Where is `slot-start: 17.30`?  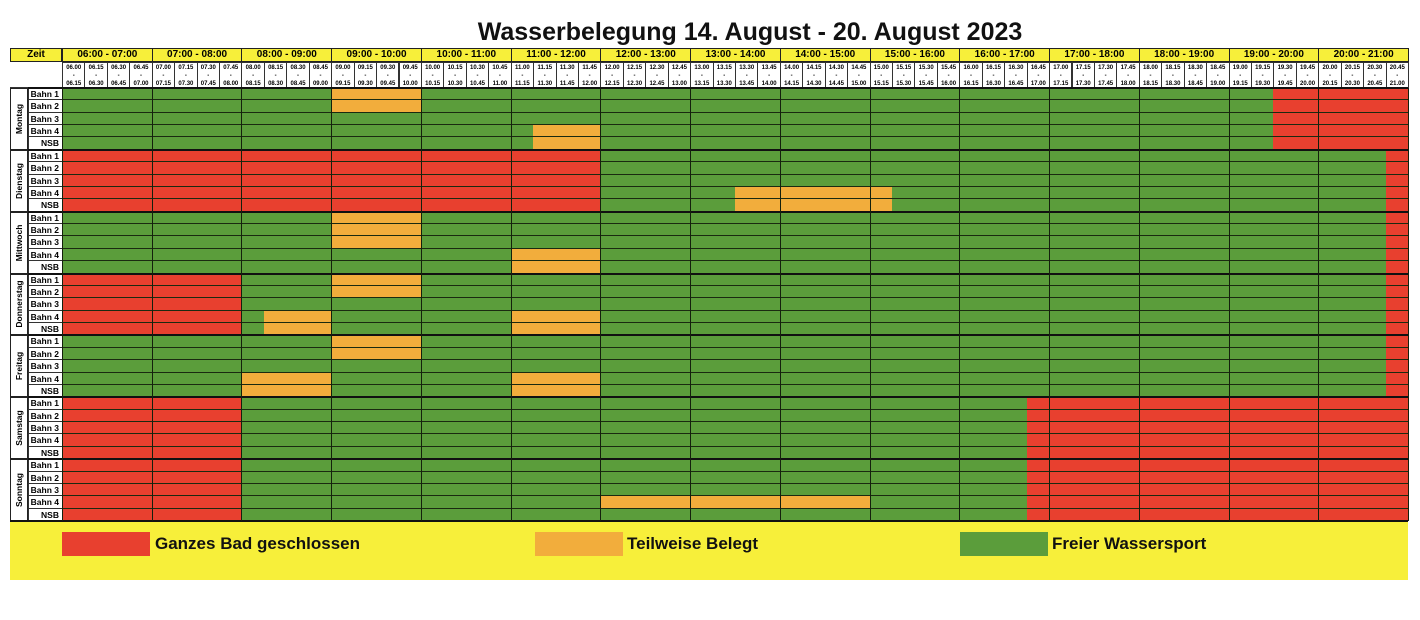
slot-start: 17.30 is located at coordinates (1106, 68).